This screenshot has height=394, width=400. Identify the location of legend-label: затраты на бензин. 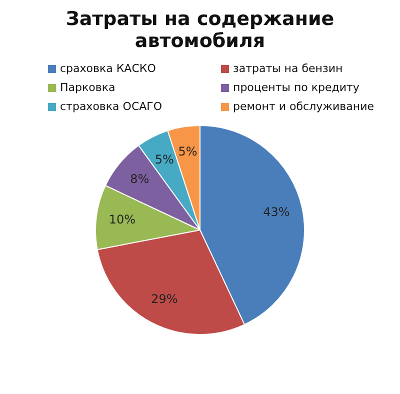
(288, 68).